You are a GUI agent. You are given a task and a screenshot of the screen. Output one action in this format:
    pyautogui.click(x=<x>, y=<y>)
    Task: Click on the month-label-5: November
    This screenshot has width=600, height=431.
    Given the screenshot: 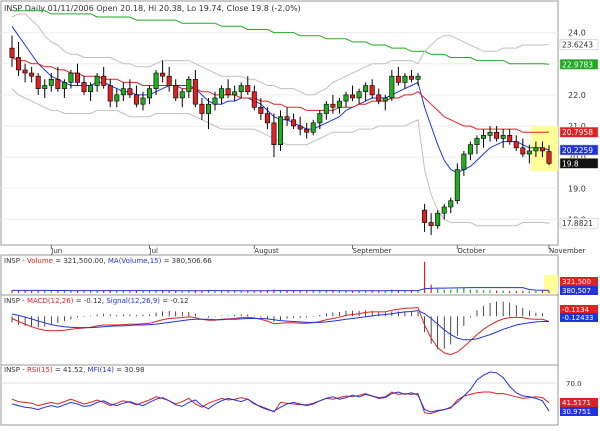 What is the action you would take?
    pyautogui.click(x=567, y=251)
    